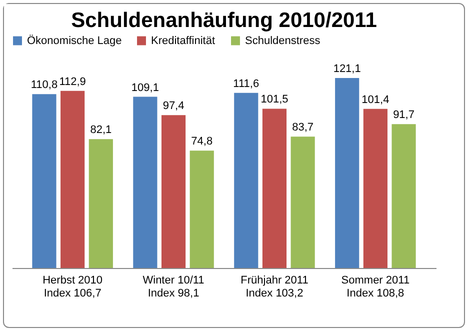 This screenshot has width=470, height=333. What do you see at coordinates (347, 68) in the screenshot?
I see `data-label: 121,1` at bounding box center [347, 68].